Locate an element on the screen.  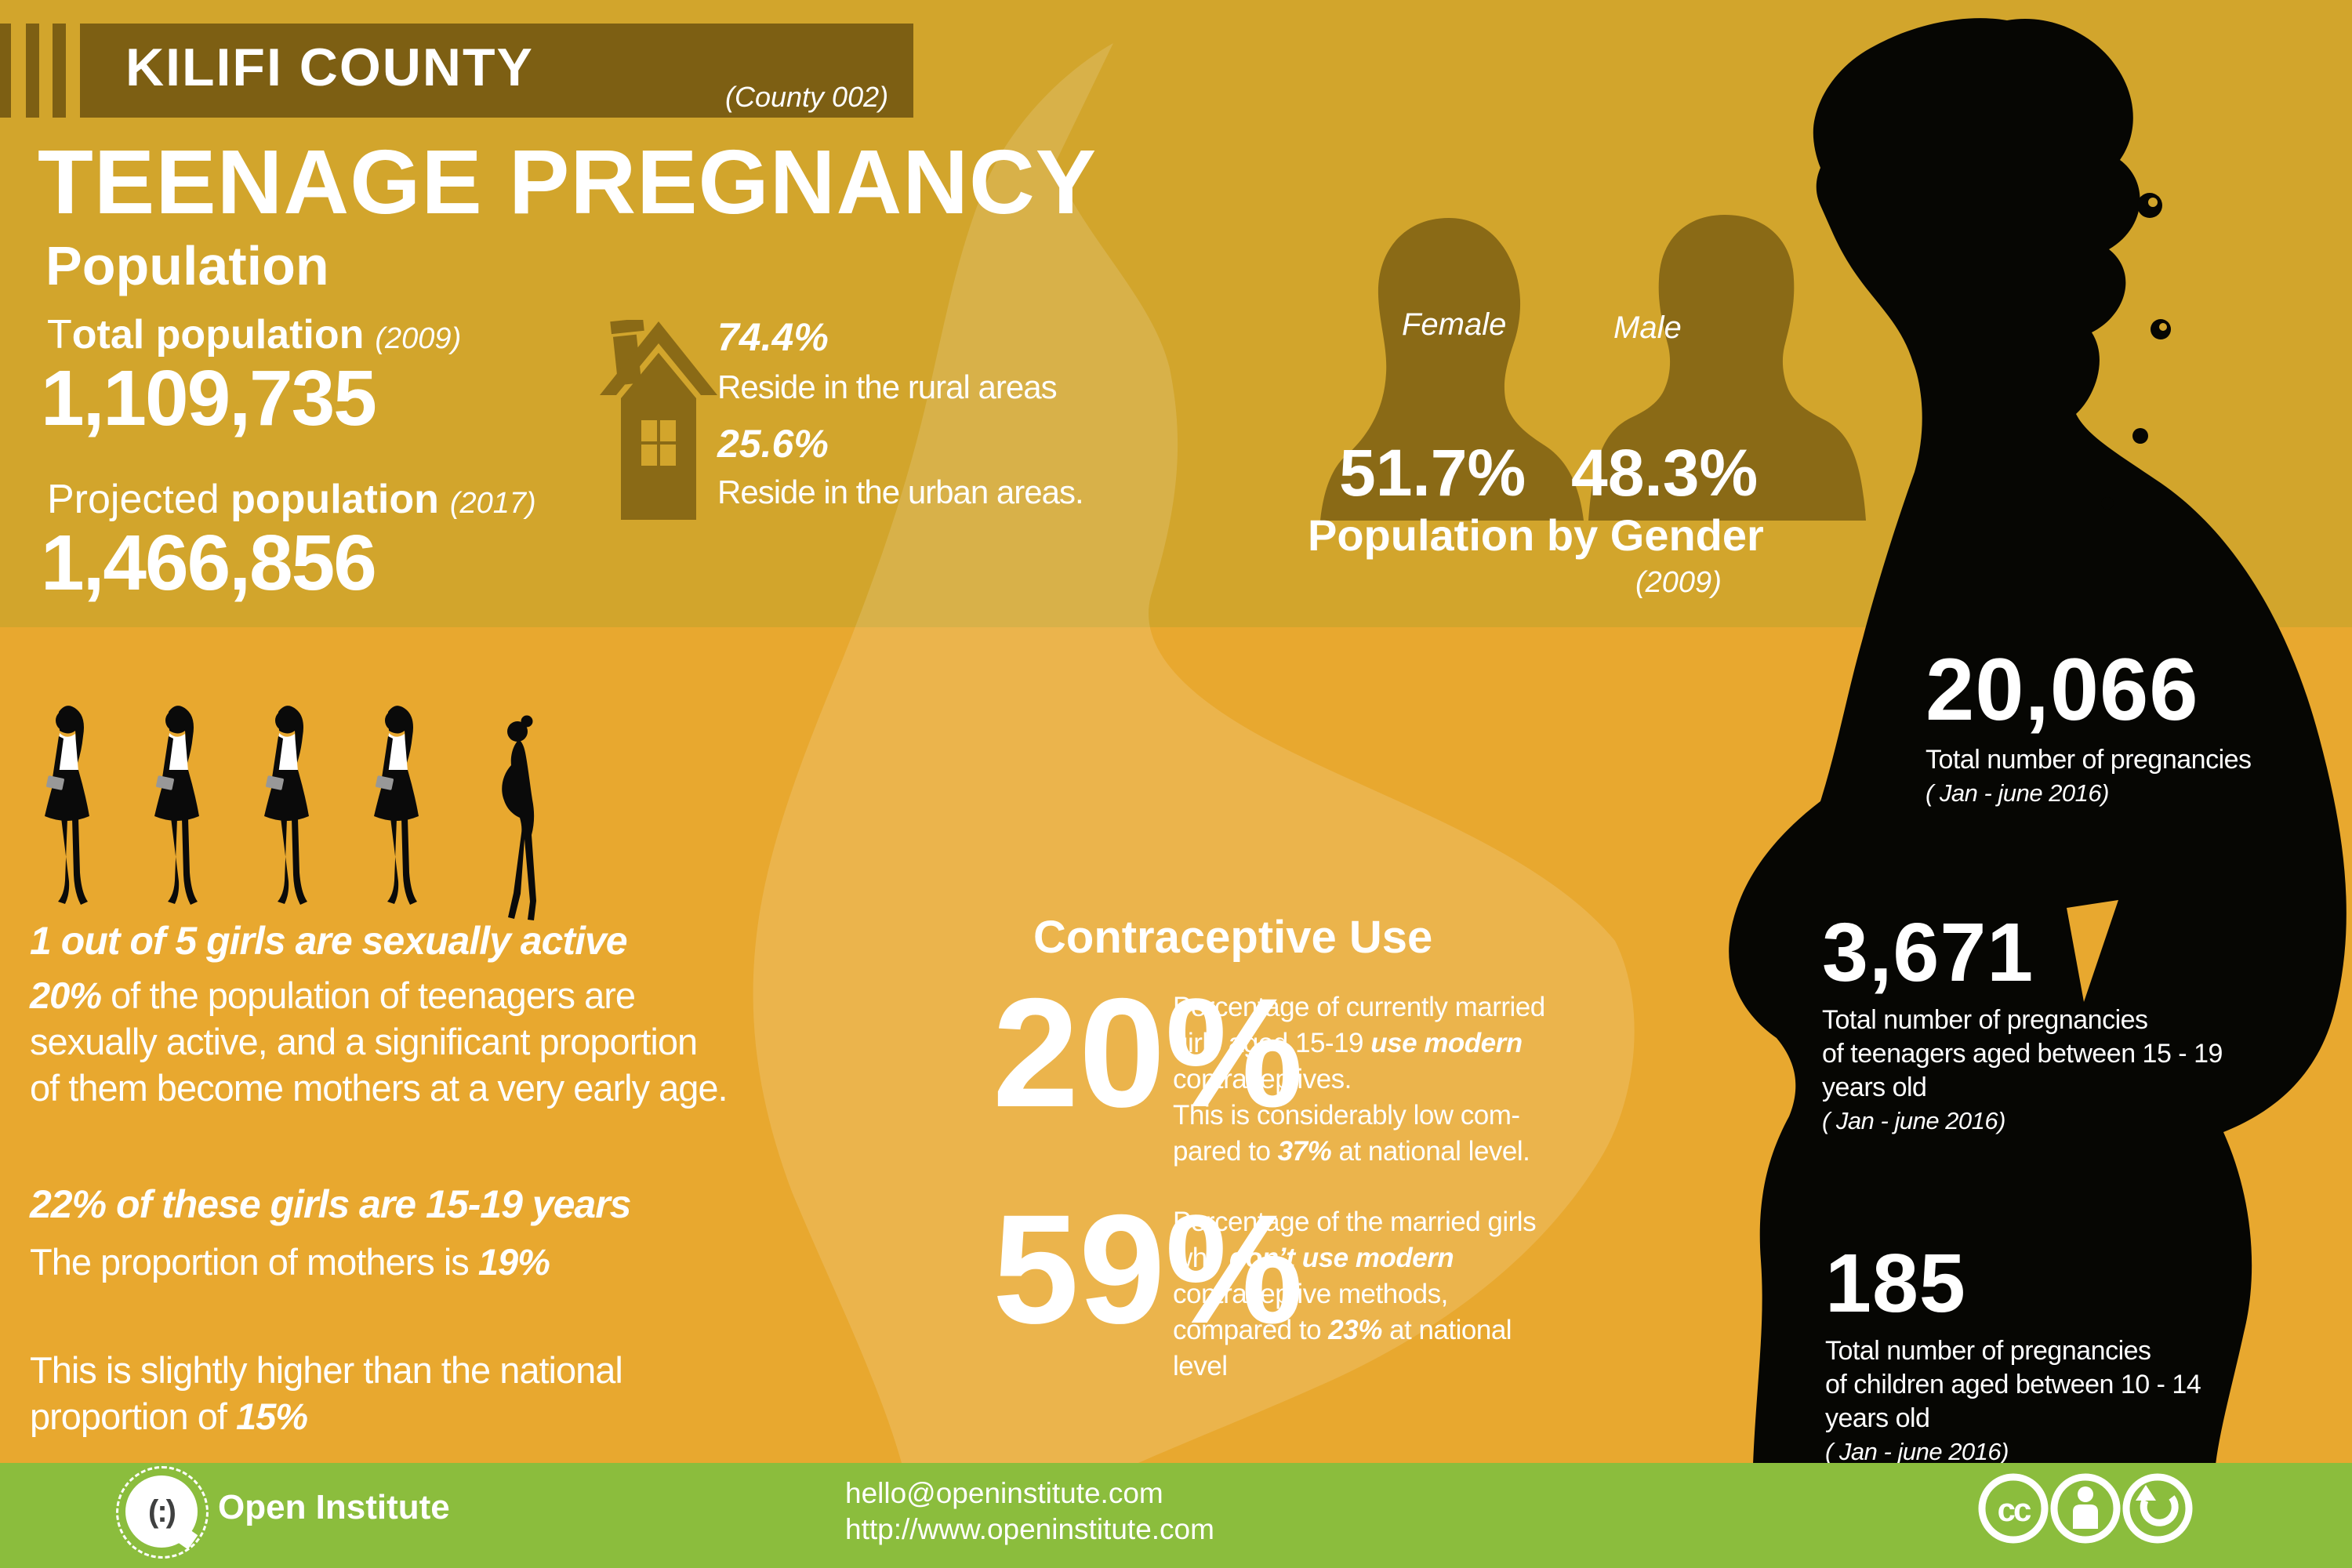
activity-headline: 1 out of 5 girls are sexually active is located at coordinates (329, 941).